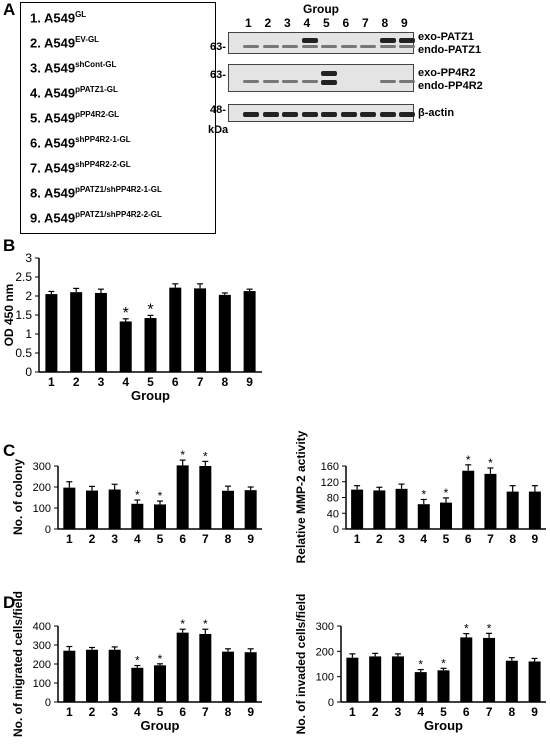 The width and height of the screenshot is (550, 747). Describe the element at coordinates (287, 23) in the screenshot. I see `lane-number: 3` at that location.